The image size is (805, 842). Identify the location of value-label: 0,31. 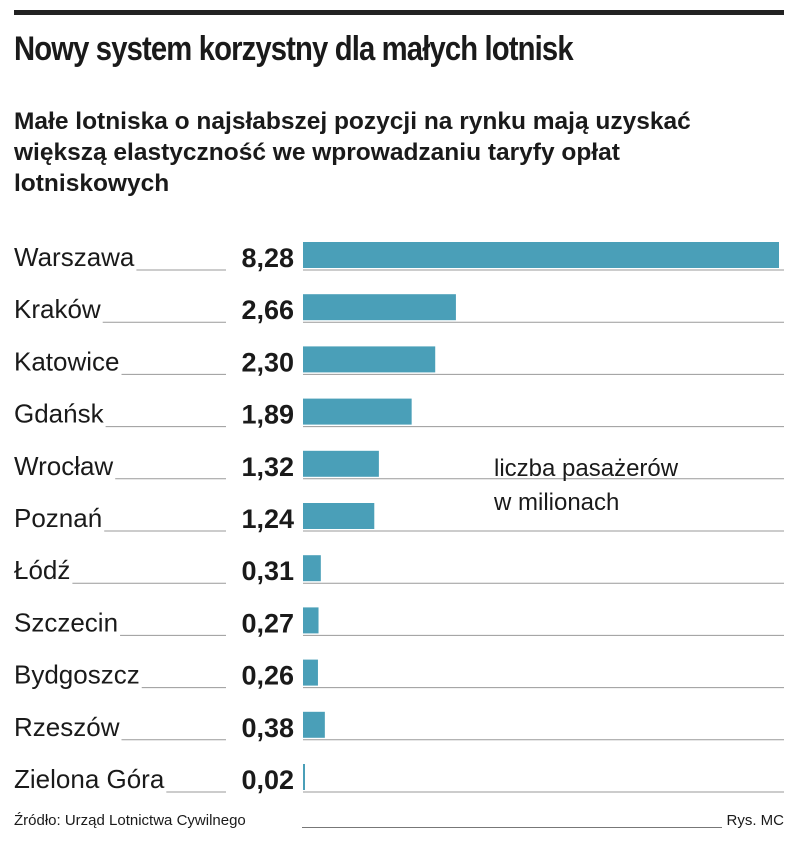
(267, 571).